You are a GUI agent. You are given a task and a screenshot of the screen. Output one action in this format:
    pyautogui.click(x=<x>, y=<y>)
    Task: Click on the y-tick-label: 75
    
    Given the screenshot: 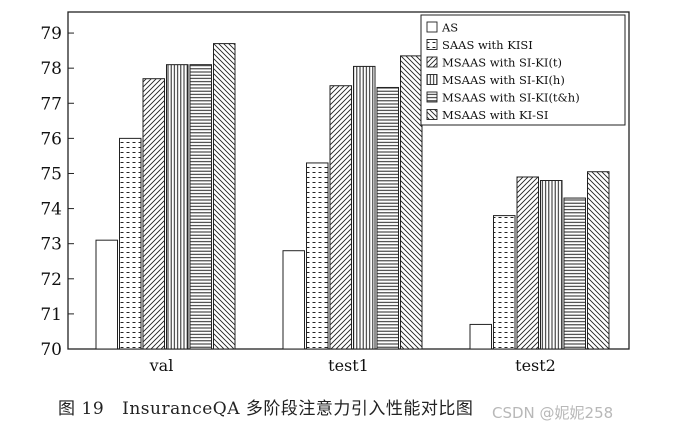 What is the action you would take?
    pyautogui.click(x=51, y=174)
    